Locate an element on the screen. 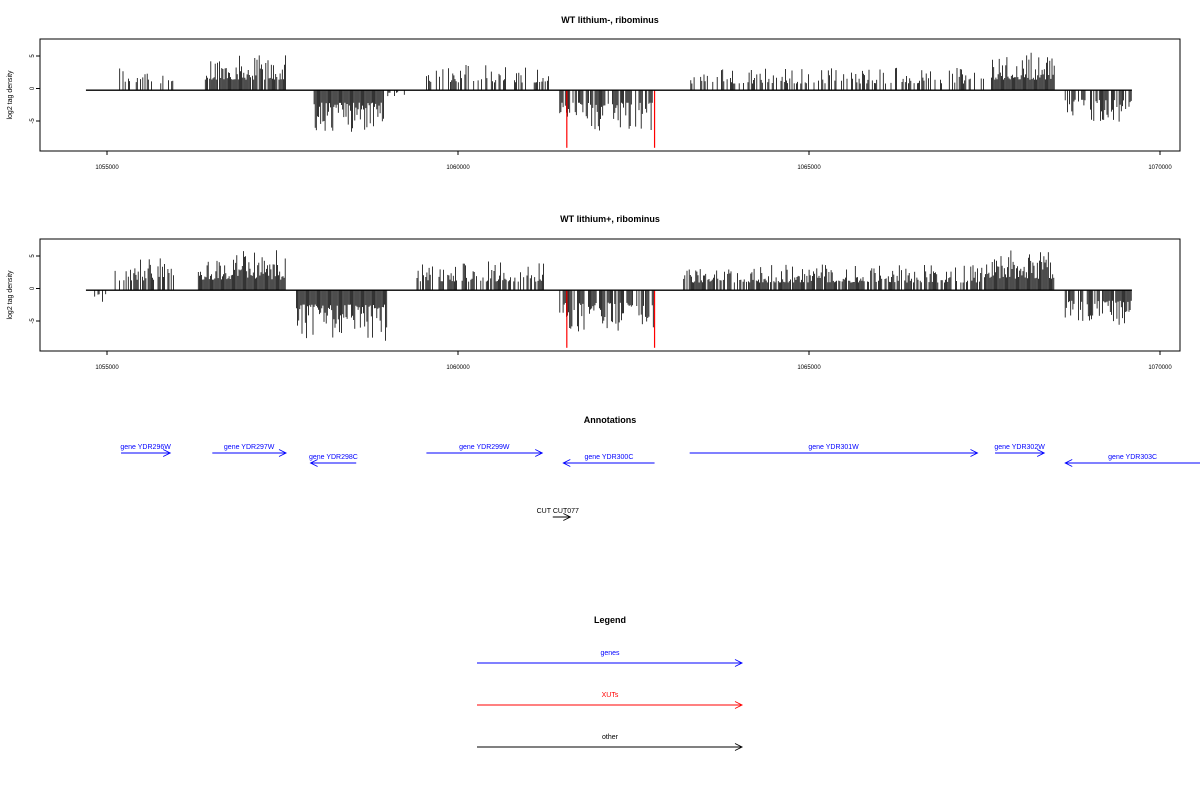 The height and width of the screenshot is (800, 1200). feature-label: gene YDR297W is located at coordinates (249, 447).